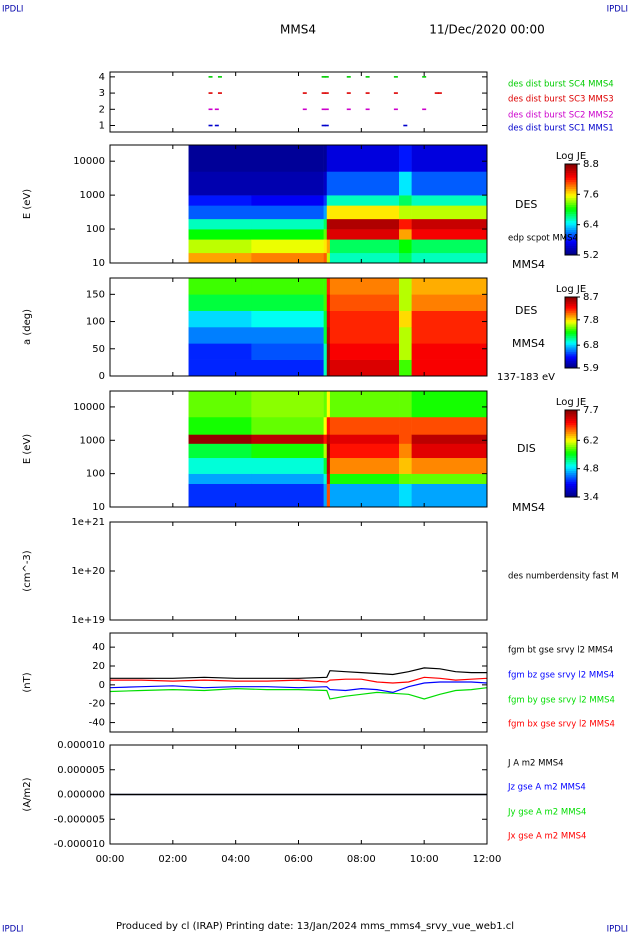 The height and width of the screenshot is (934, 630). What do you see at coordinates (424, 859) in the screenshot?
I see `x-tick-label: 10:00` at bounding box center [424, 859].